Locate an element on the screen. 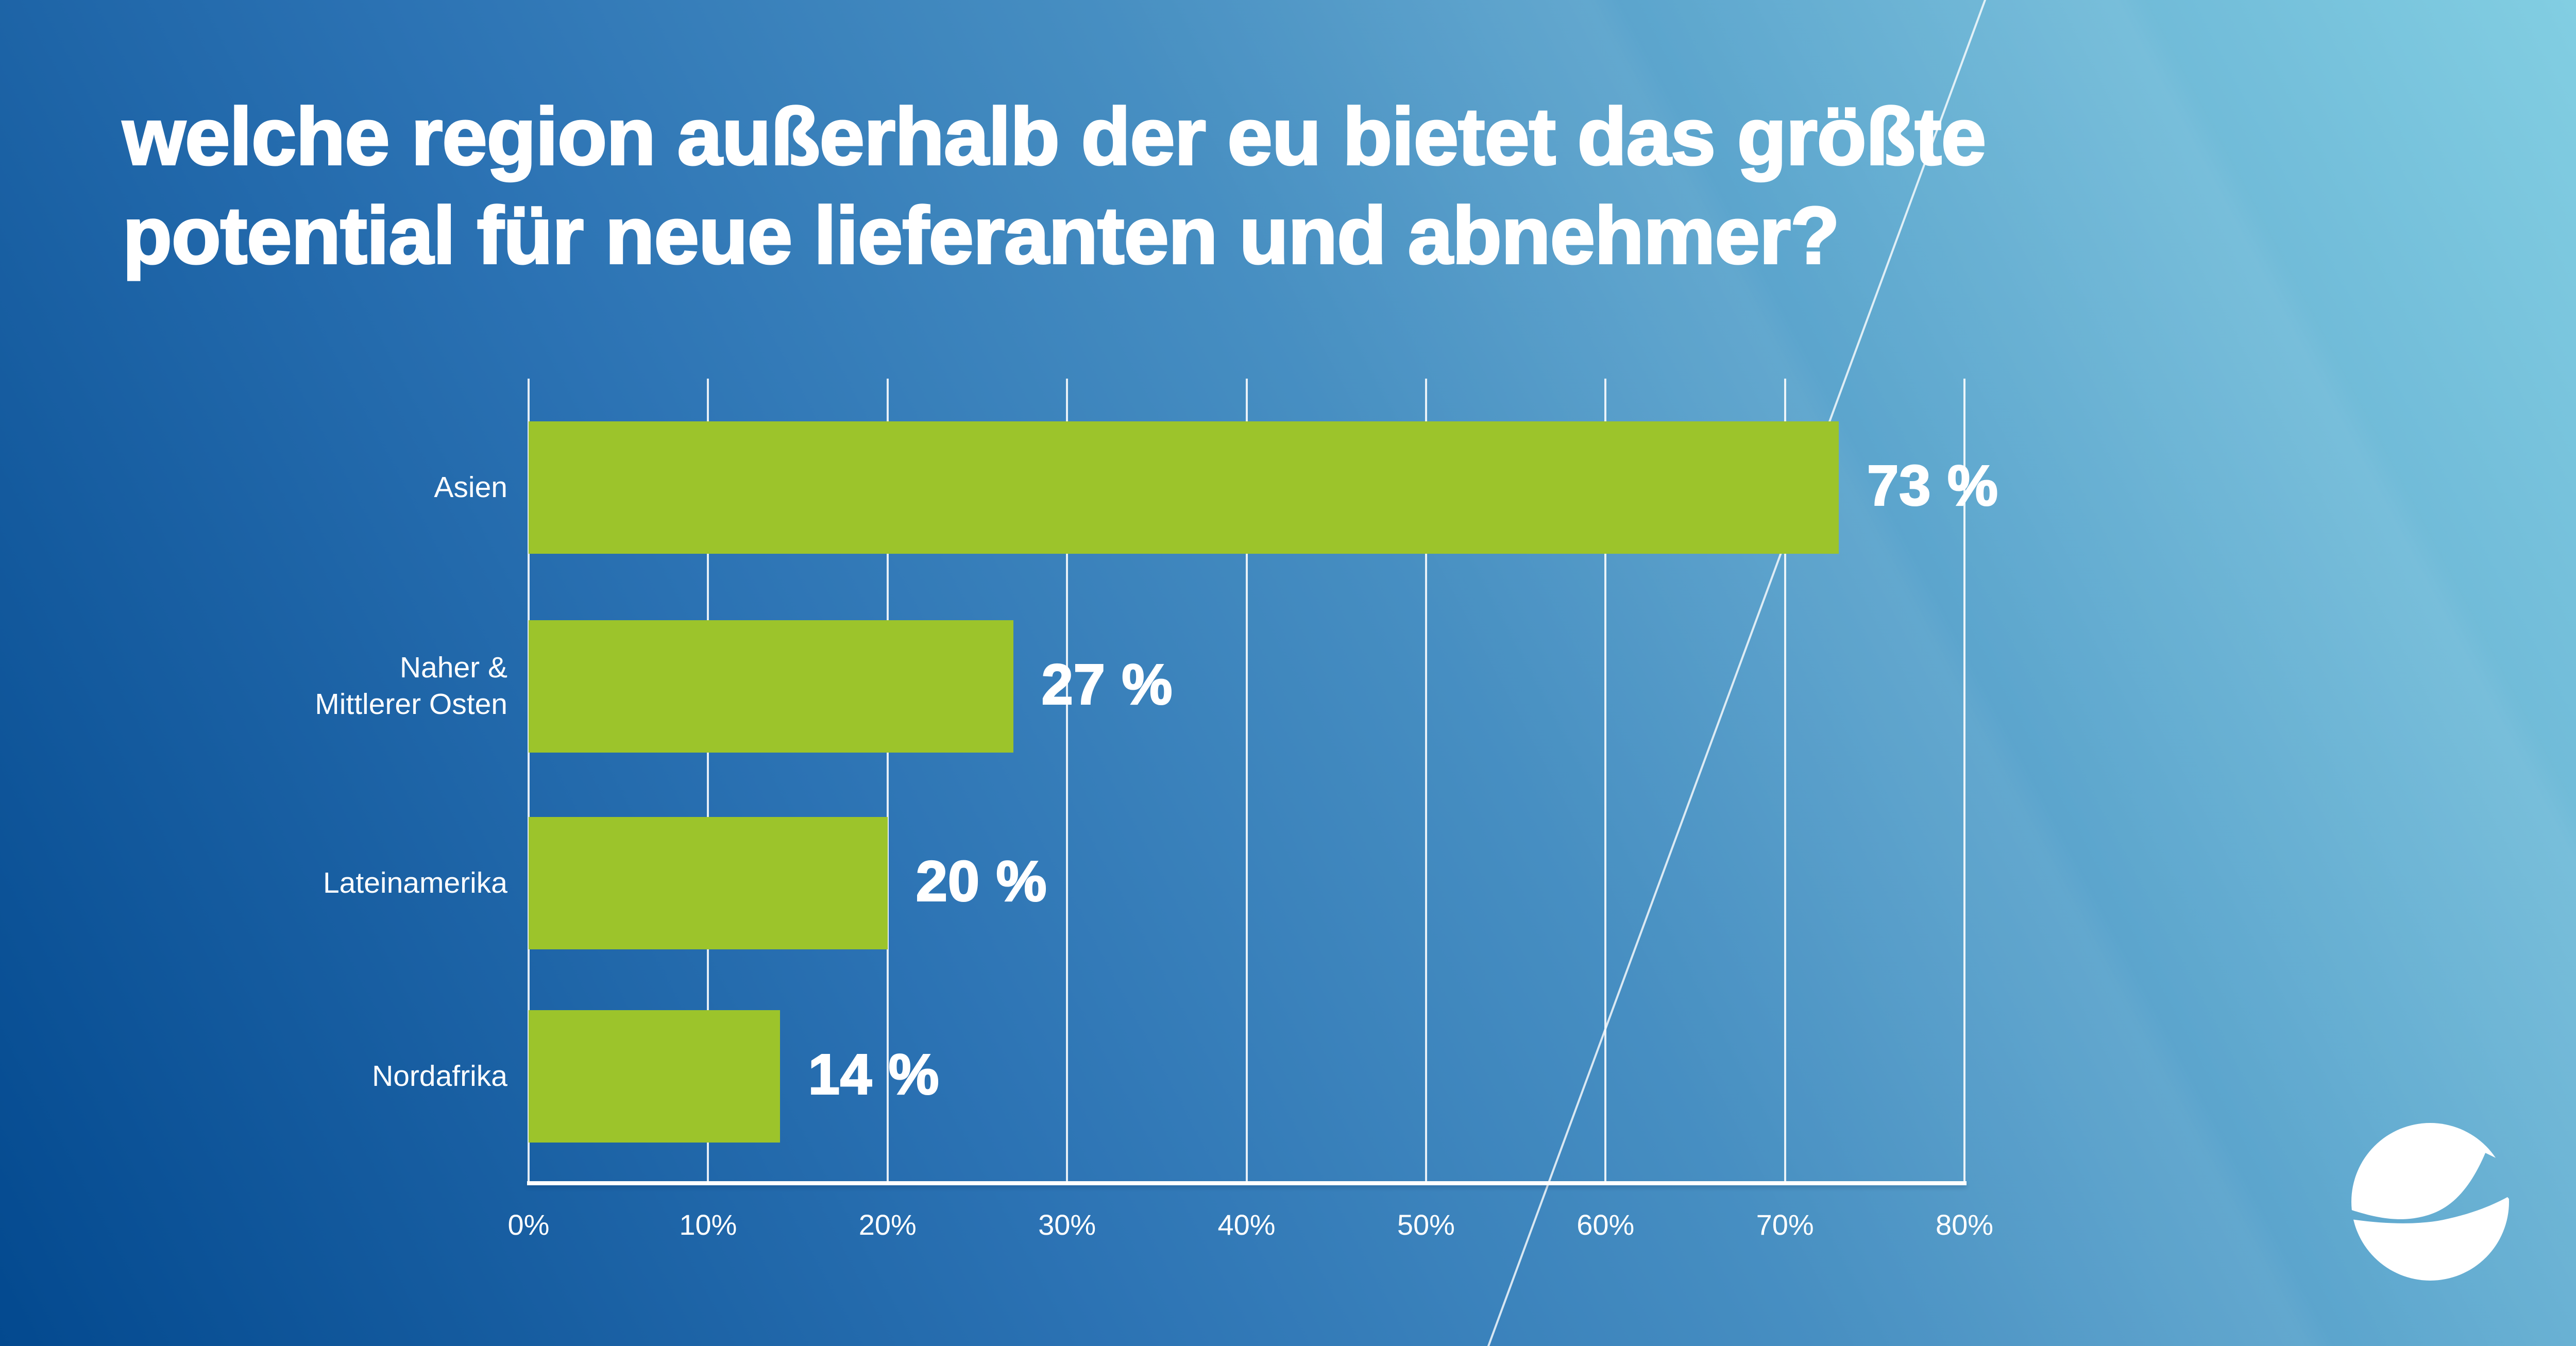 This screenshot has height=1346, width=2576. x-axis-tick-label: 80% is located at coordinates (1964, 1225).